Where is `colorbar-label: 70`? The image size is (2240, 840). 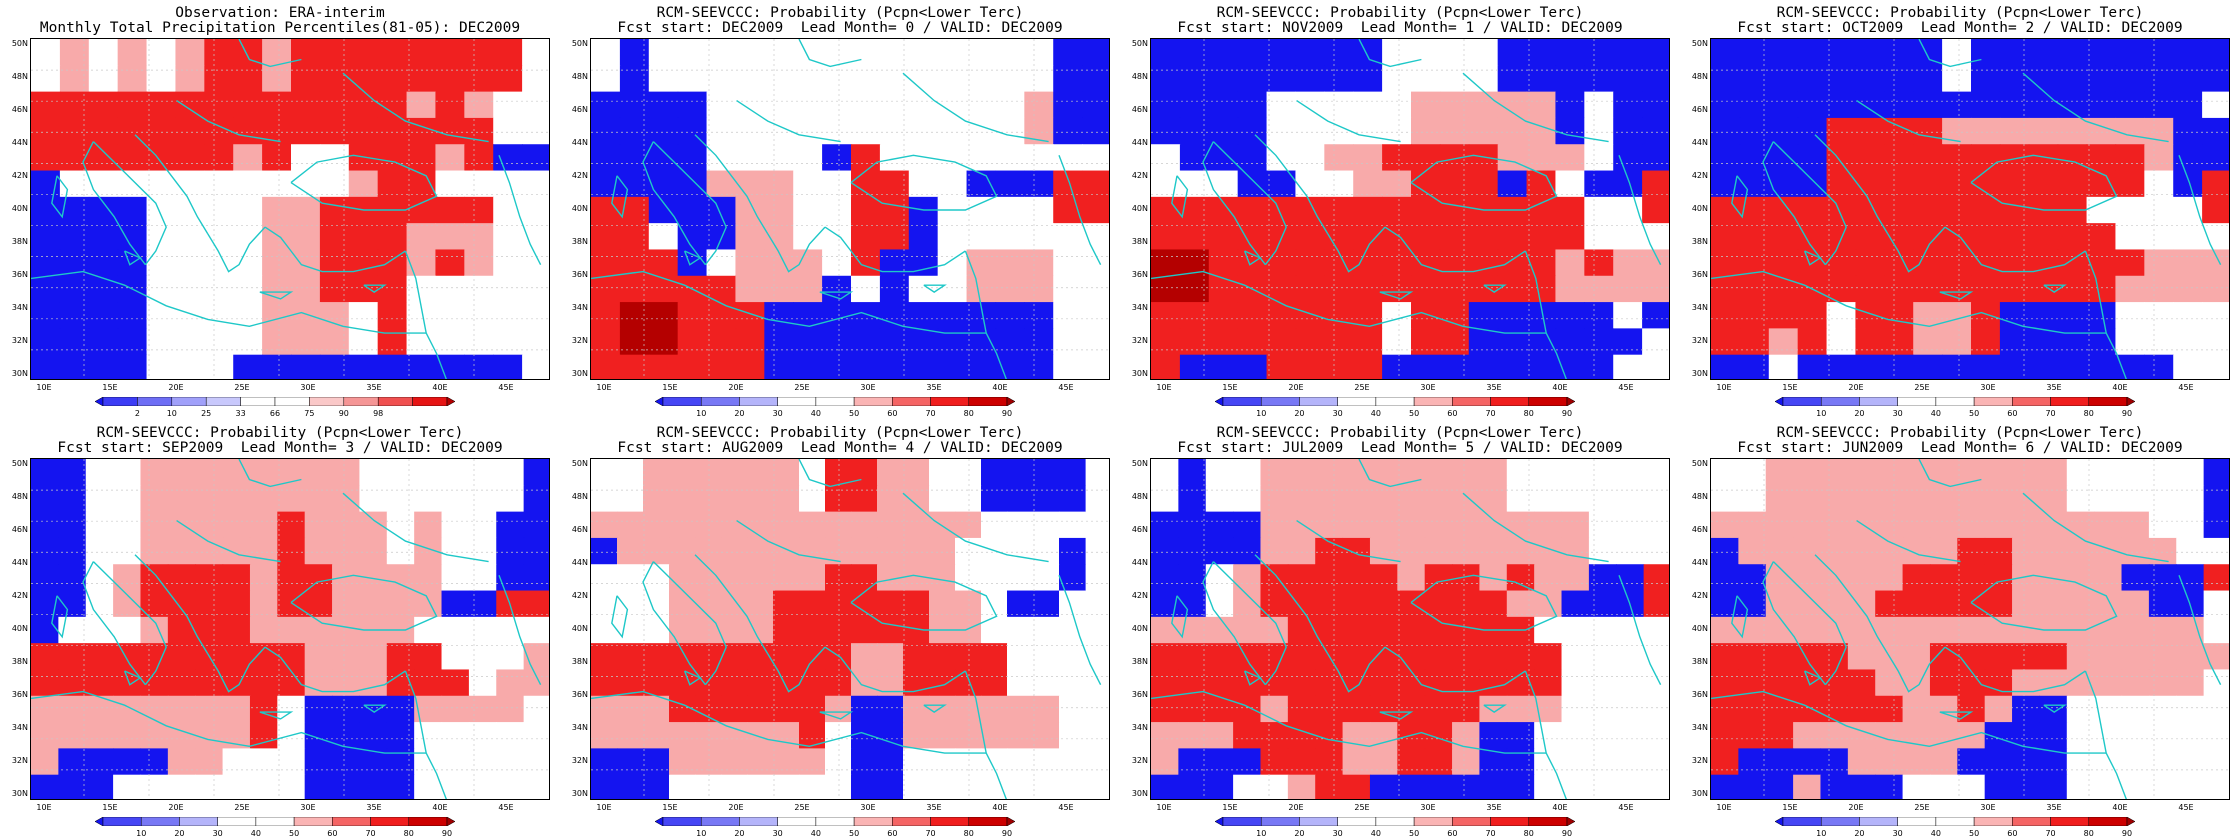 colorbar-label: 70 is located at coordinates (1490, 833).